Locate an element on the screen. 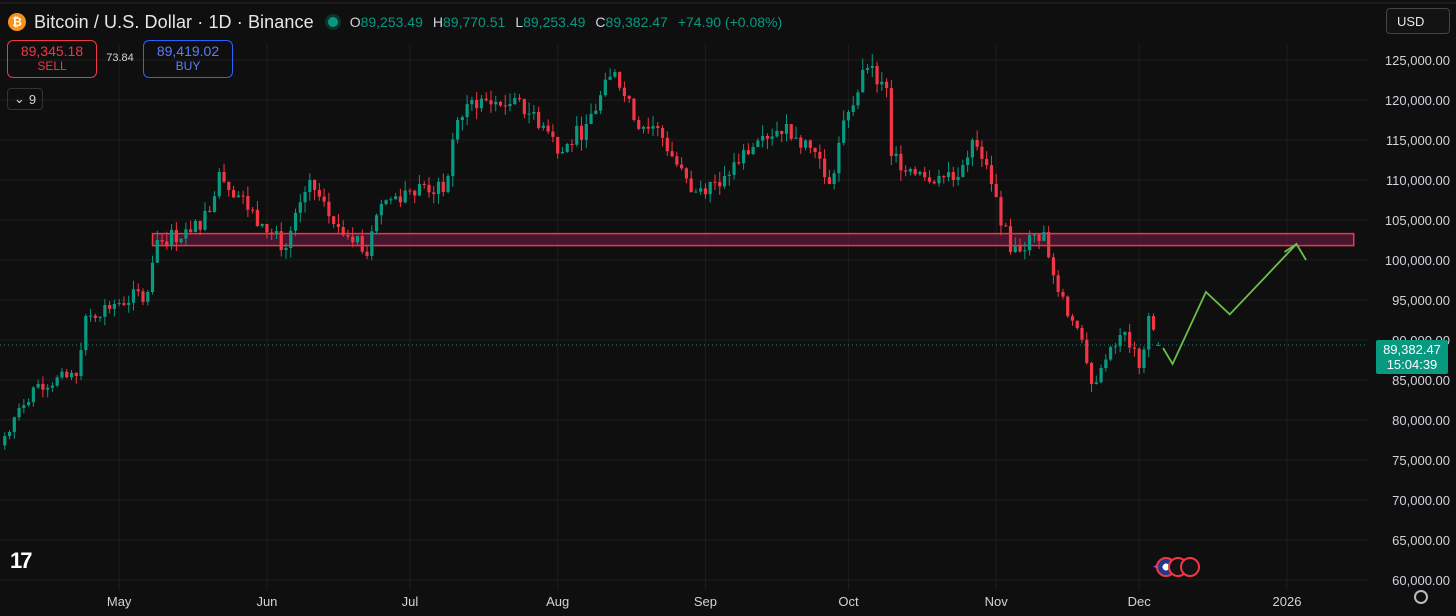  economic-events: ✦ is located at coordinates (1176, 567).